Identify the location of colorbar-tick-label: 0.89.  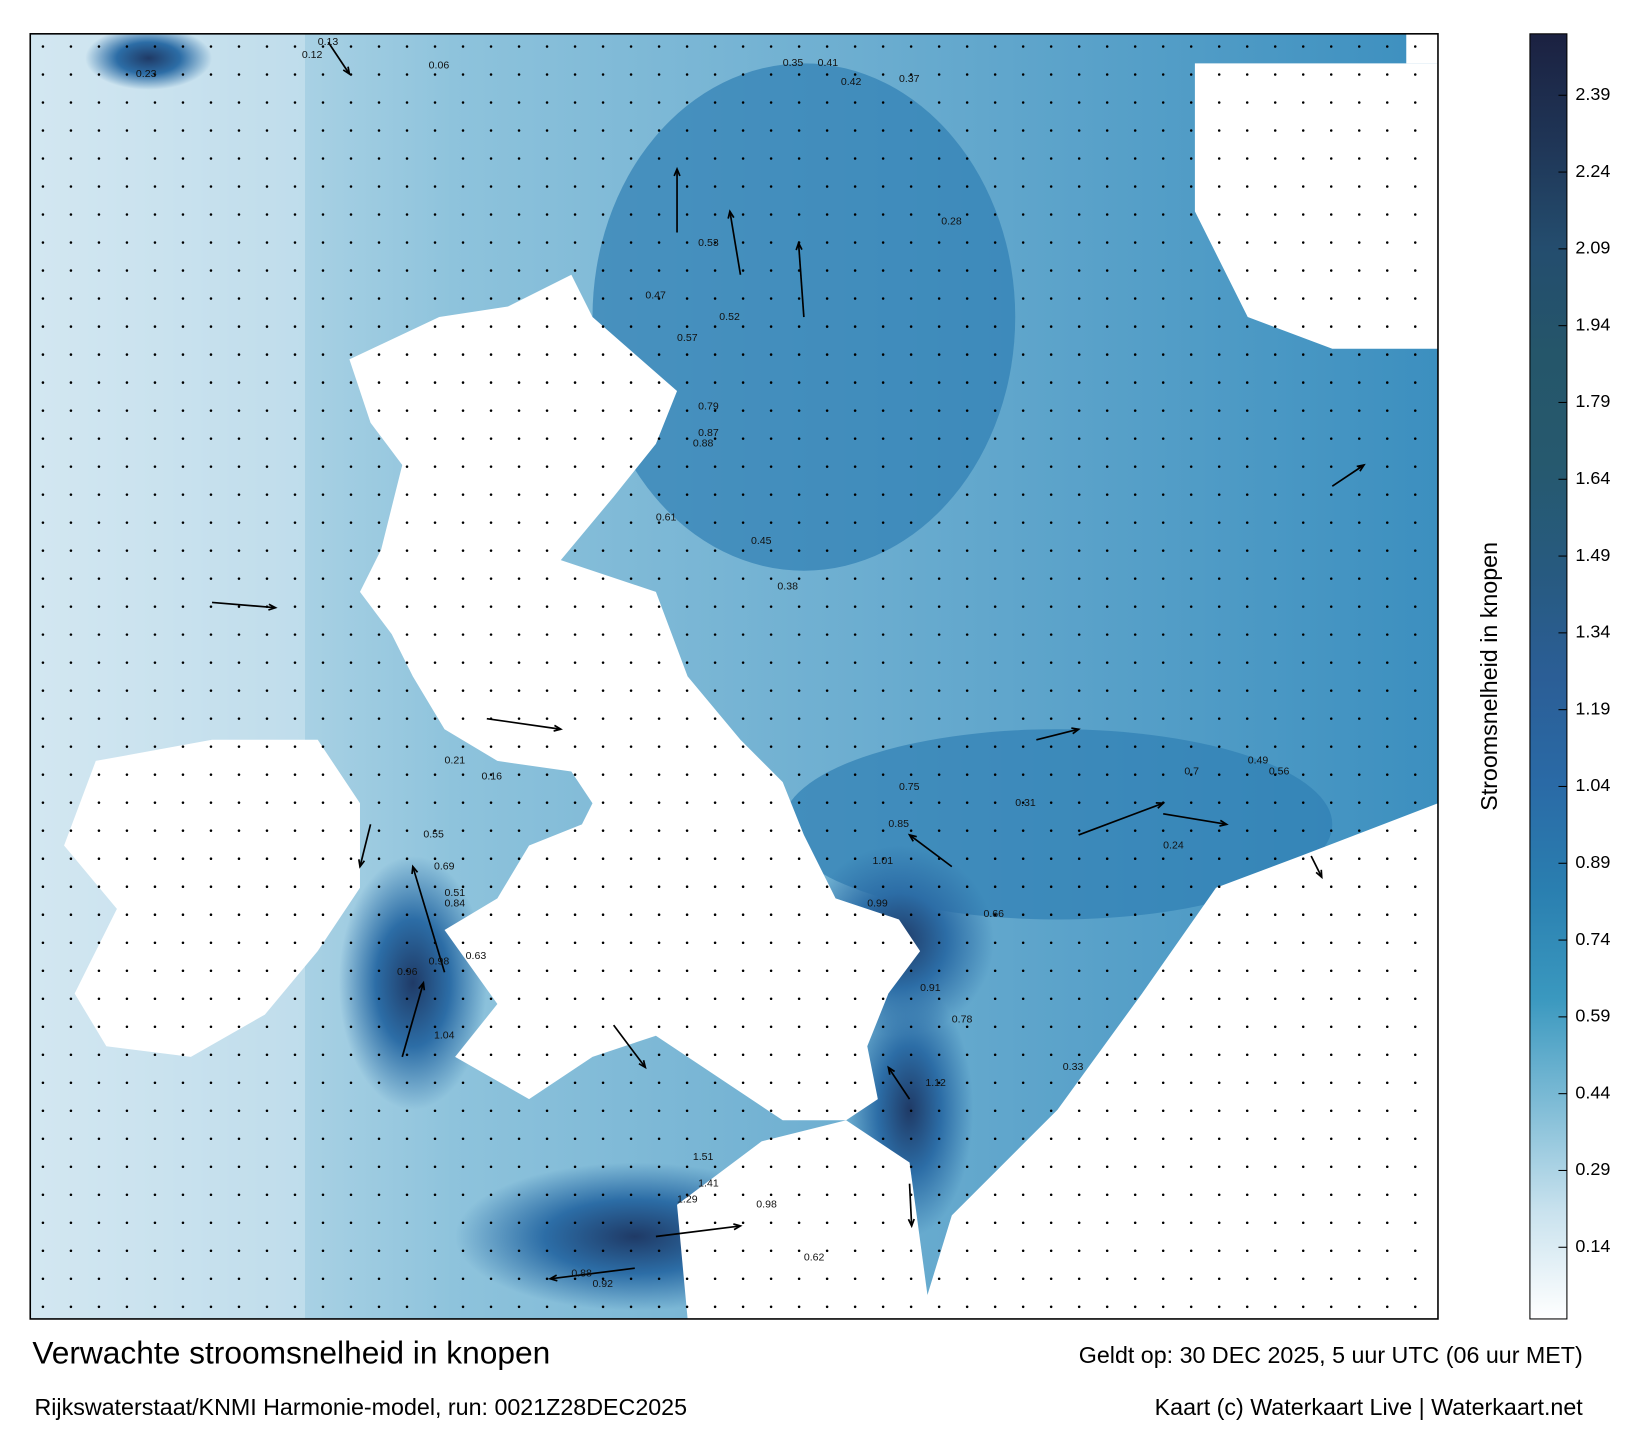
(1592, 862).